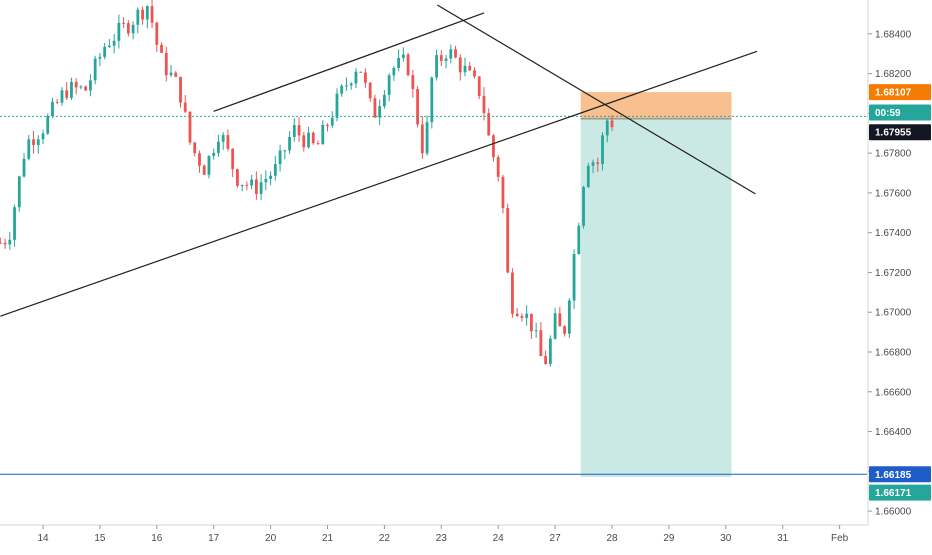  I want to click on badge-label: 1.68107, so click(893, 93).